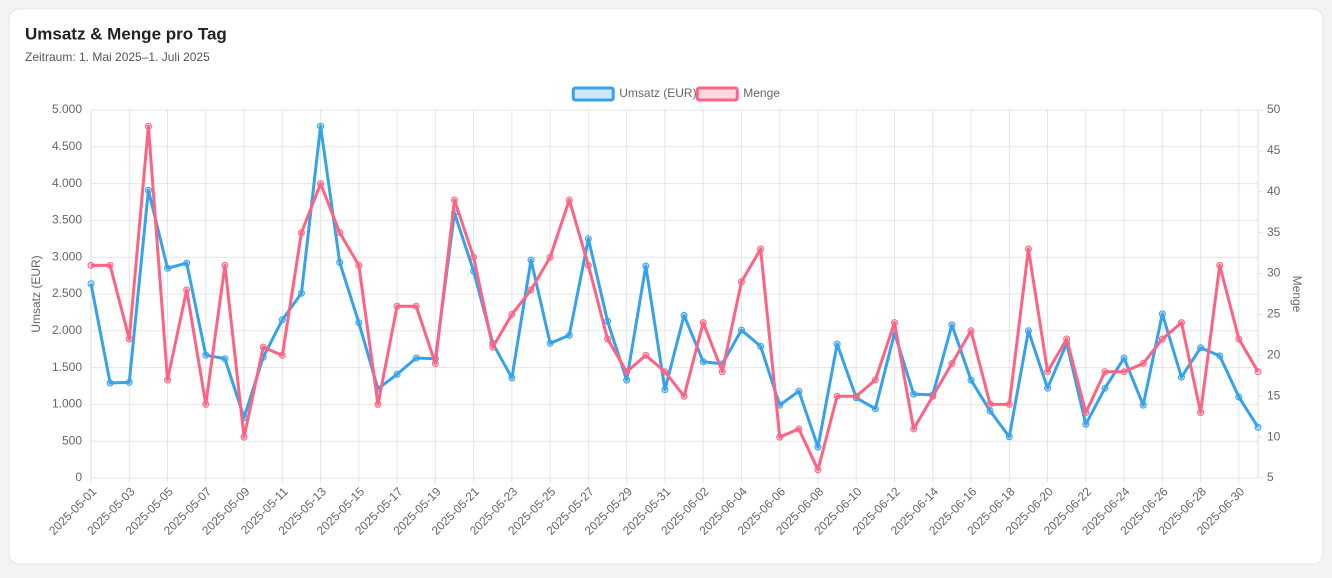  Describe the element at coordinates (1274, 273) in the screenshot. I see `y2-tick-label: 30` at that location.